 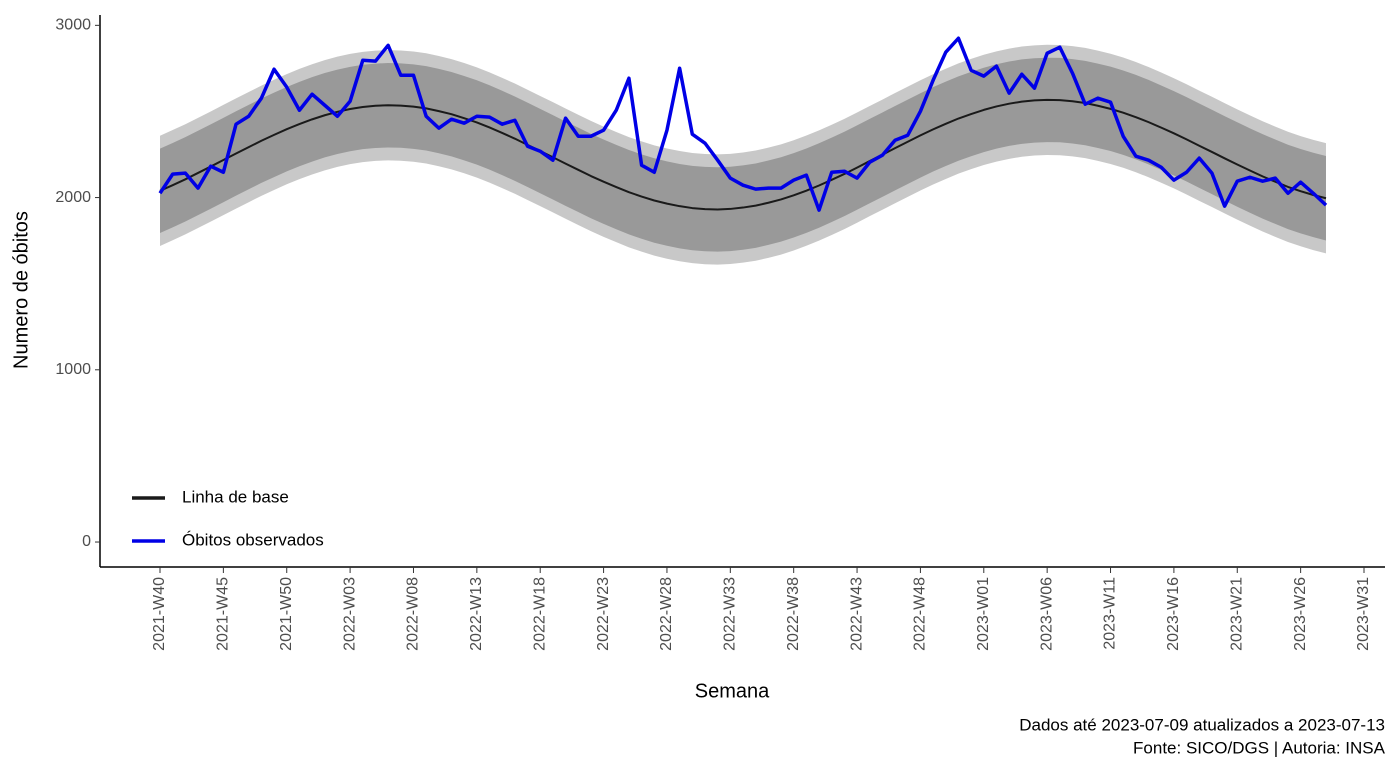 I want to click on x-tick-label: 2021-W45, so click(x=223, y=614).